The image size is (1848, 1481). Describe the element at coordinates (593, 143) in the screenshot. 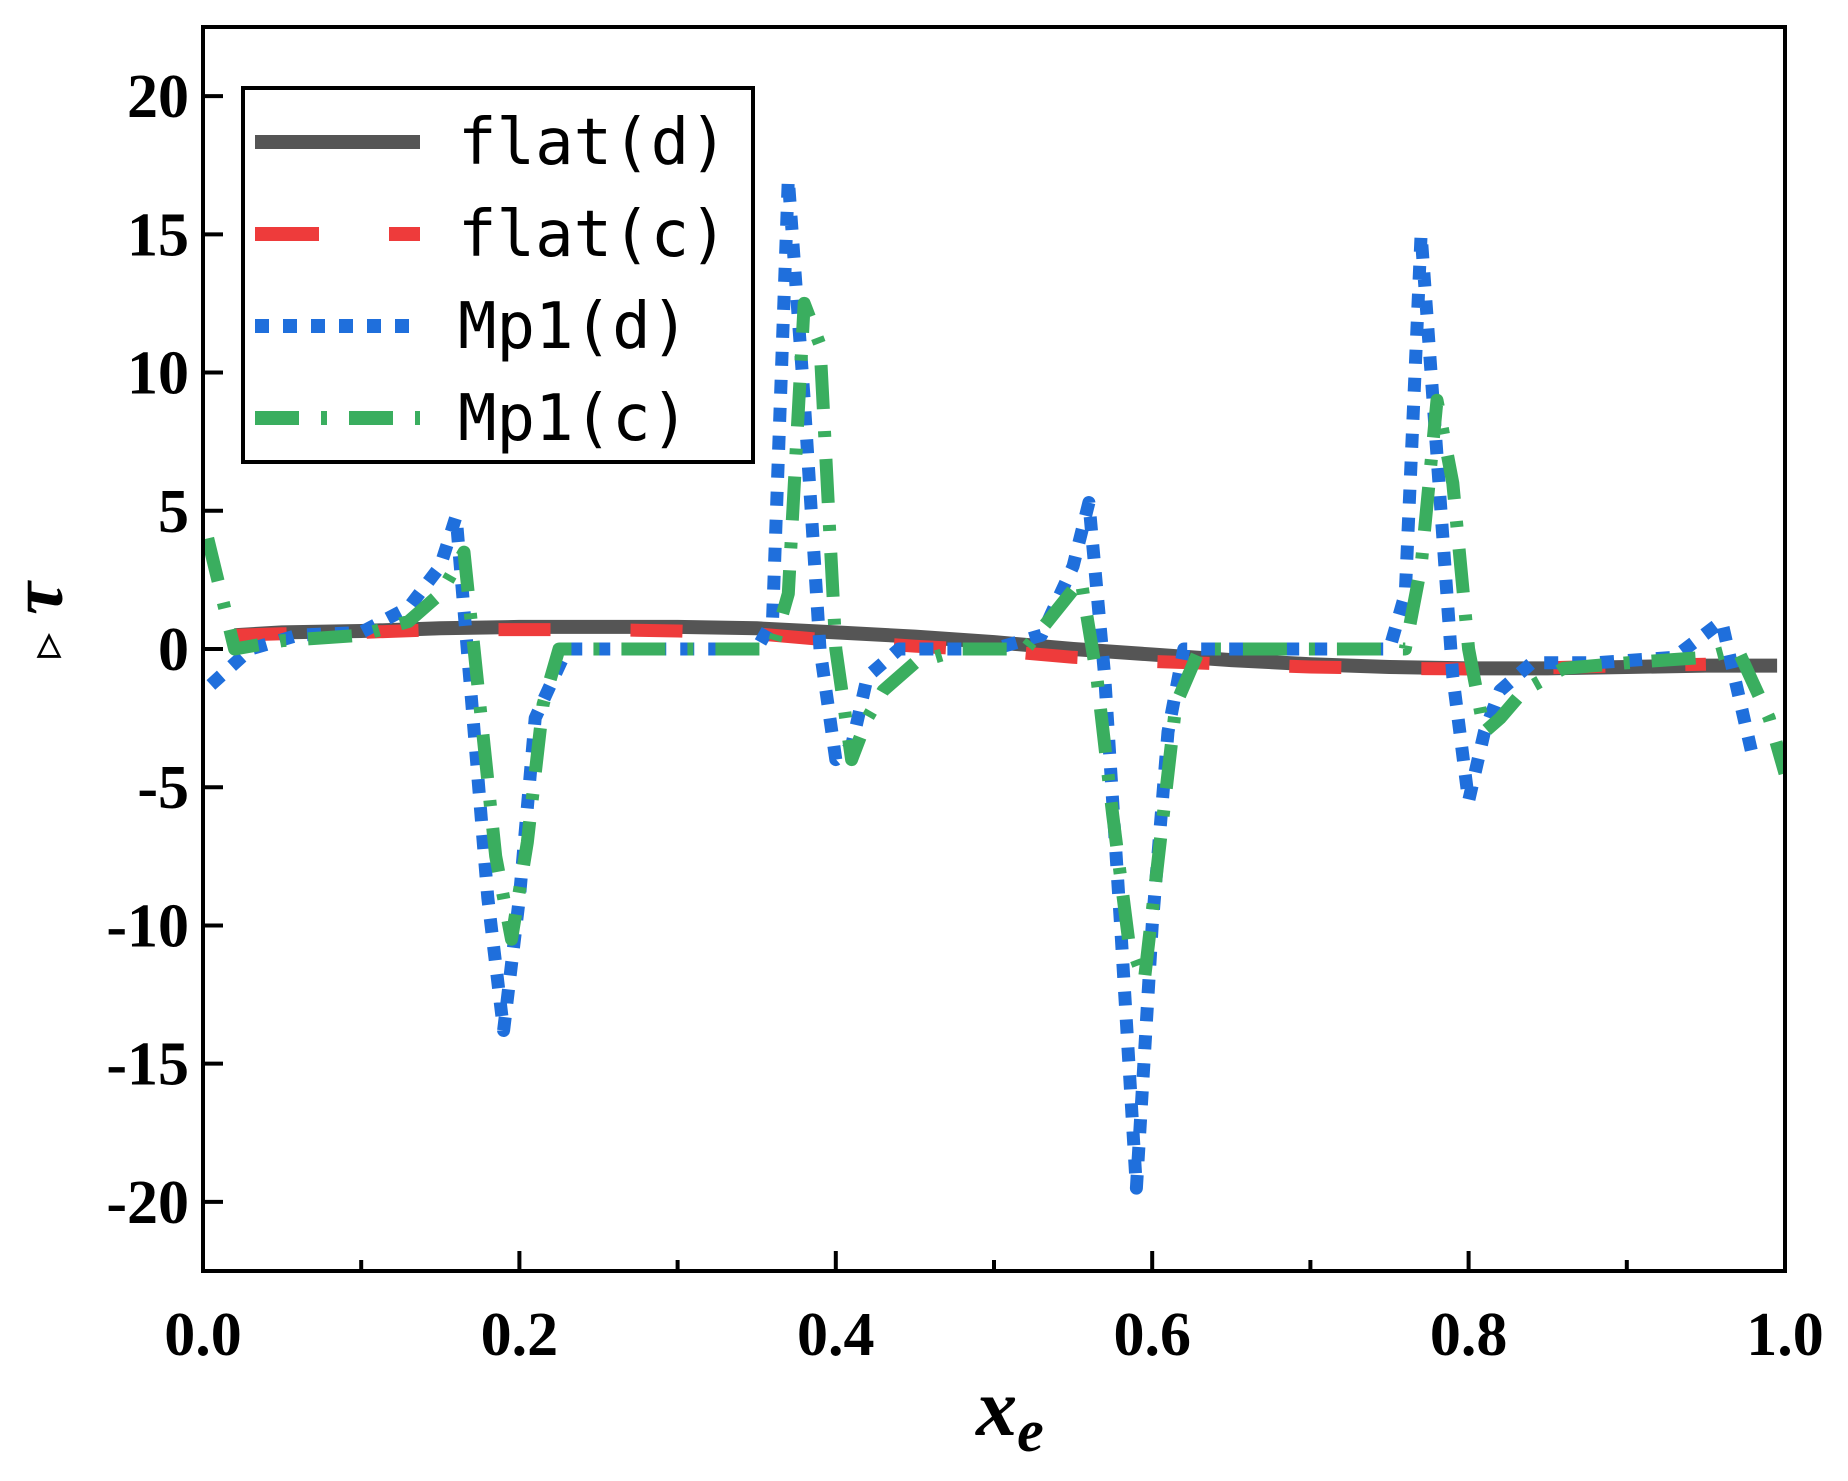

I see `legend-label-0: flat(d)` at that location.